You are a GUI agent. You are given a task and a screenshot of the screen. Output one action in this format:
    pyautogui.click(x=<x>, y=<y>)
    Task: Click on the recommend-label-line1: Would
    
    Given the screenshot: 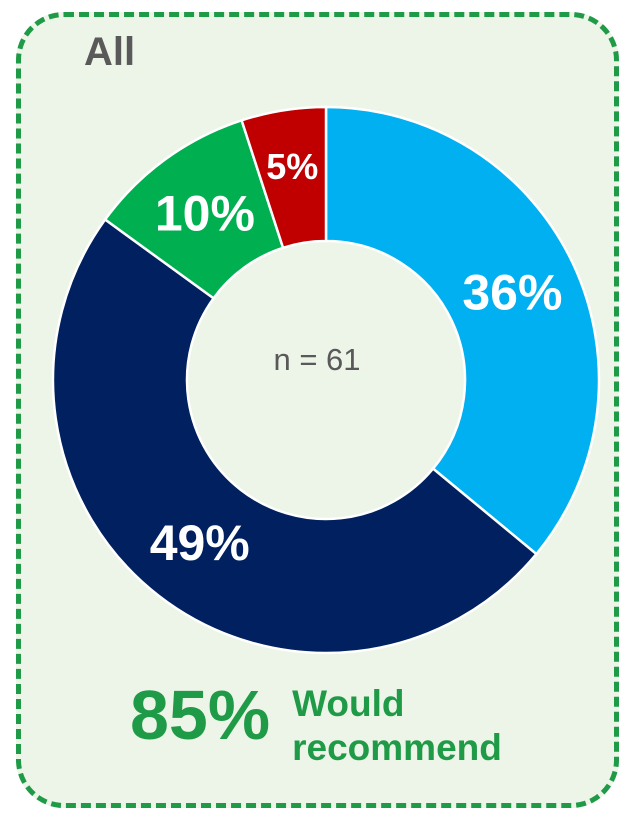 What is the action you would take?
    pyautogui.click(x=348, y=703)
    